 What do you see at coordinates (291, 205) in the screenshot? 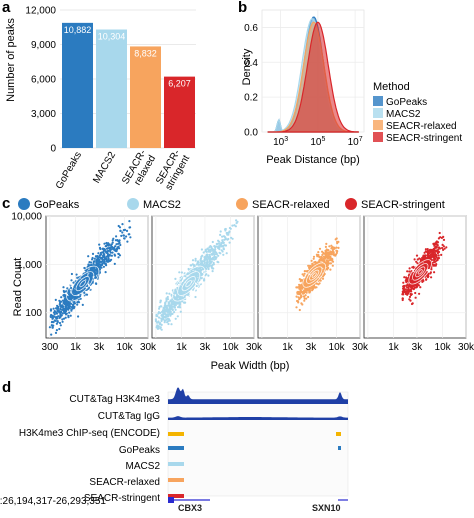
I see `c-legend-label: SEACR-relaxed` at bounding box center [291, 205].